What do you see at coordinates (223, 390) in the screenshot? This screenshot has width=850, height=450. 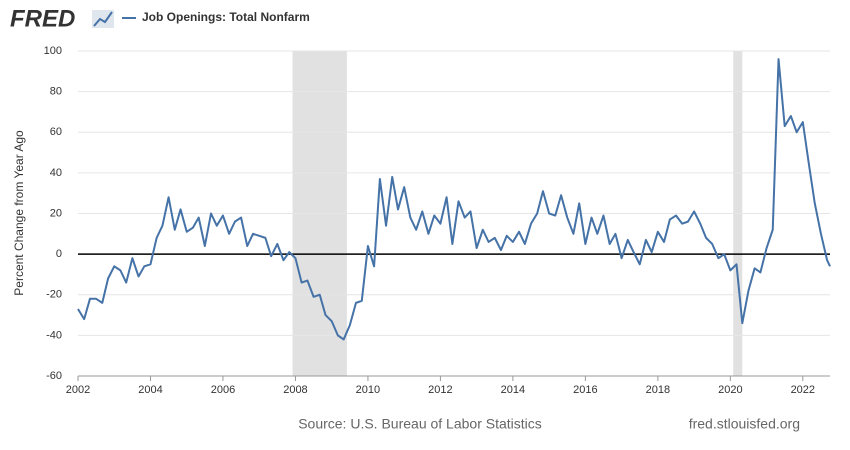 I see `x-tick-label: 2006` at bounding box center [223, 390].